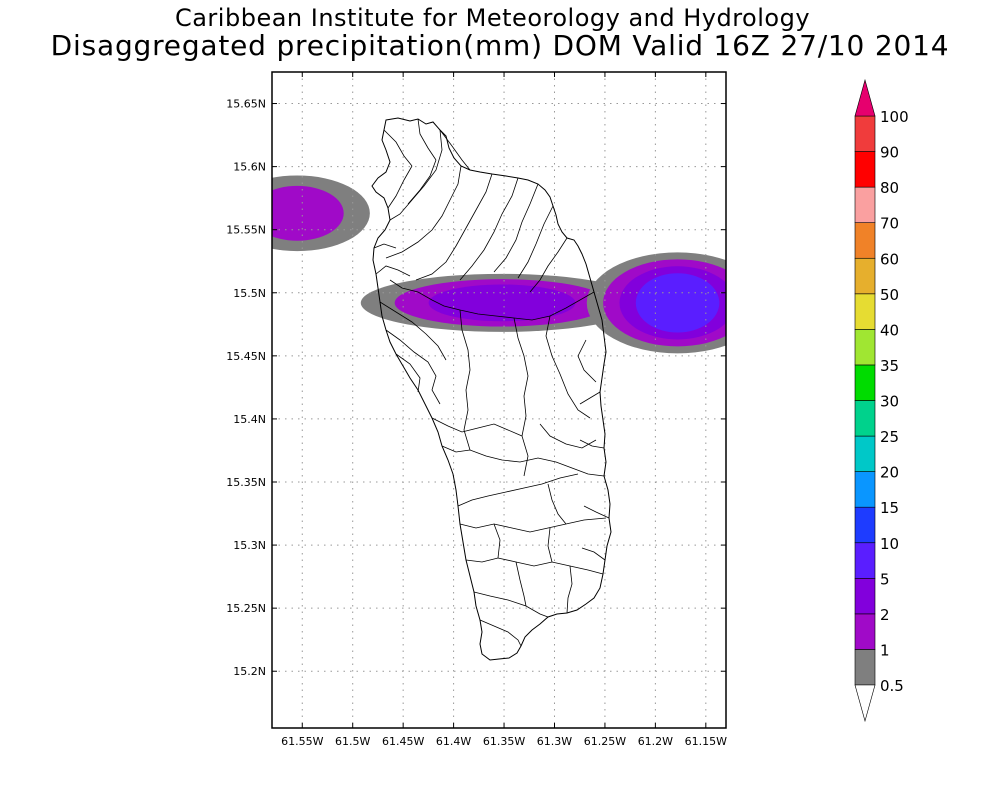 This screenshot has height=800, width=1000. Describe the element at coordinates (246, 104) in the screenshot. I see `lat-tick-label: 15.65N` at that location.